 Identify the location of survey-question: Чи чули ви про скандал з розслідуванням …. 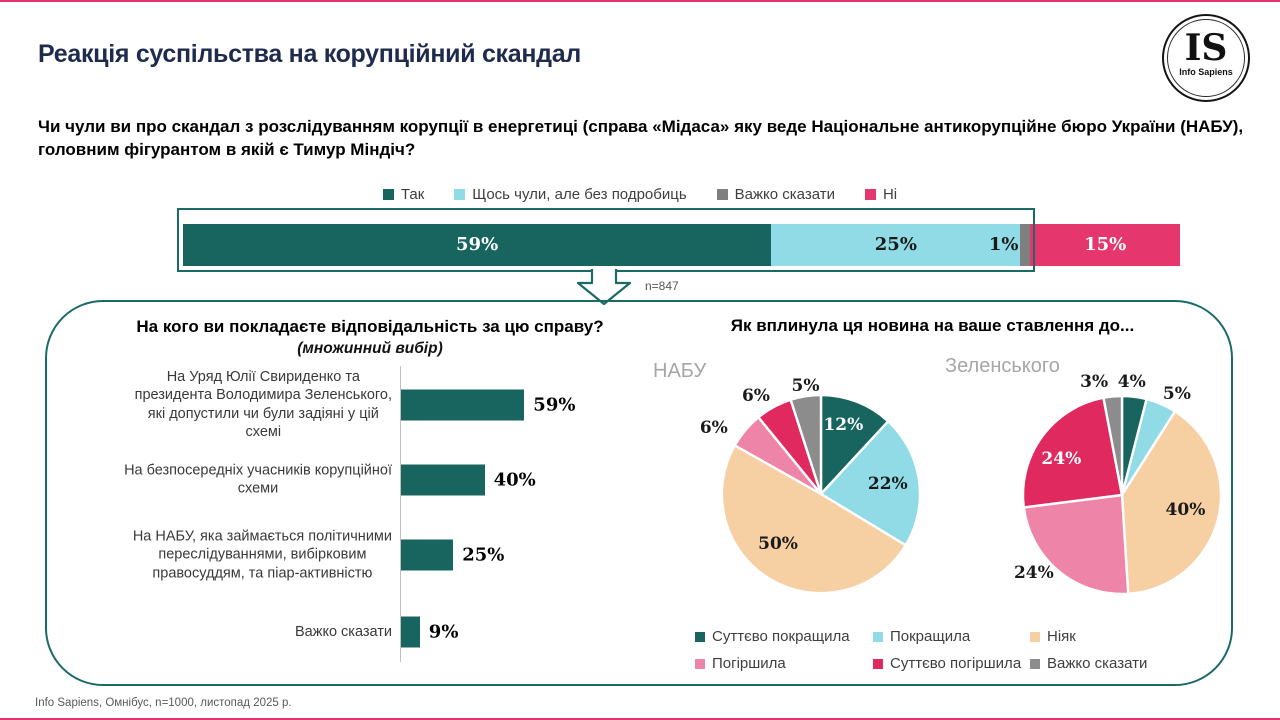
(641, 138).